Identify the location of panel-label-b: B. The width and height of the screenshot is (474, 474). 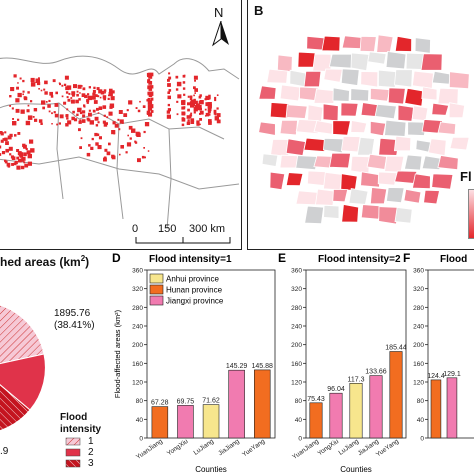
(259, 10).